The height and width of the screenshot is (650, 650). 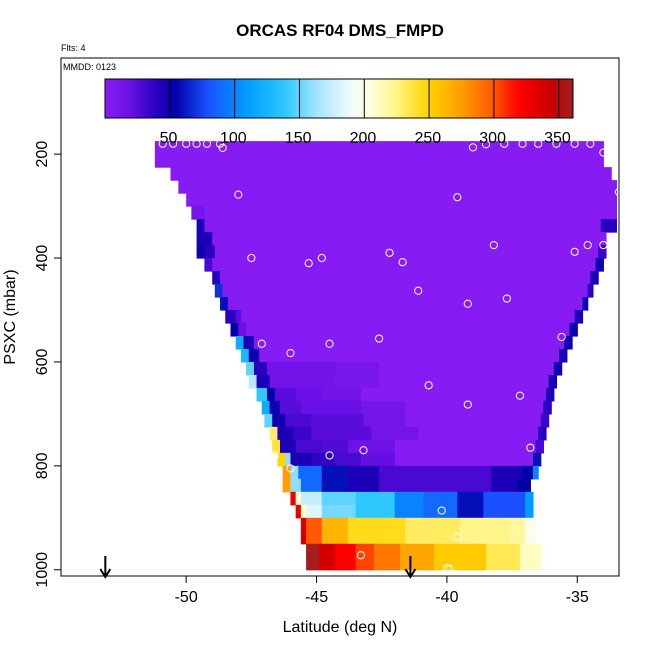 What do you see at coordinates (42, 570) in the screenshot?
I see `y-tick-label: 1000` at bounding box center [42, 570].